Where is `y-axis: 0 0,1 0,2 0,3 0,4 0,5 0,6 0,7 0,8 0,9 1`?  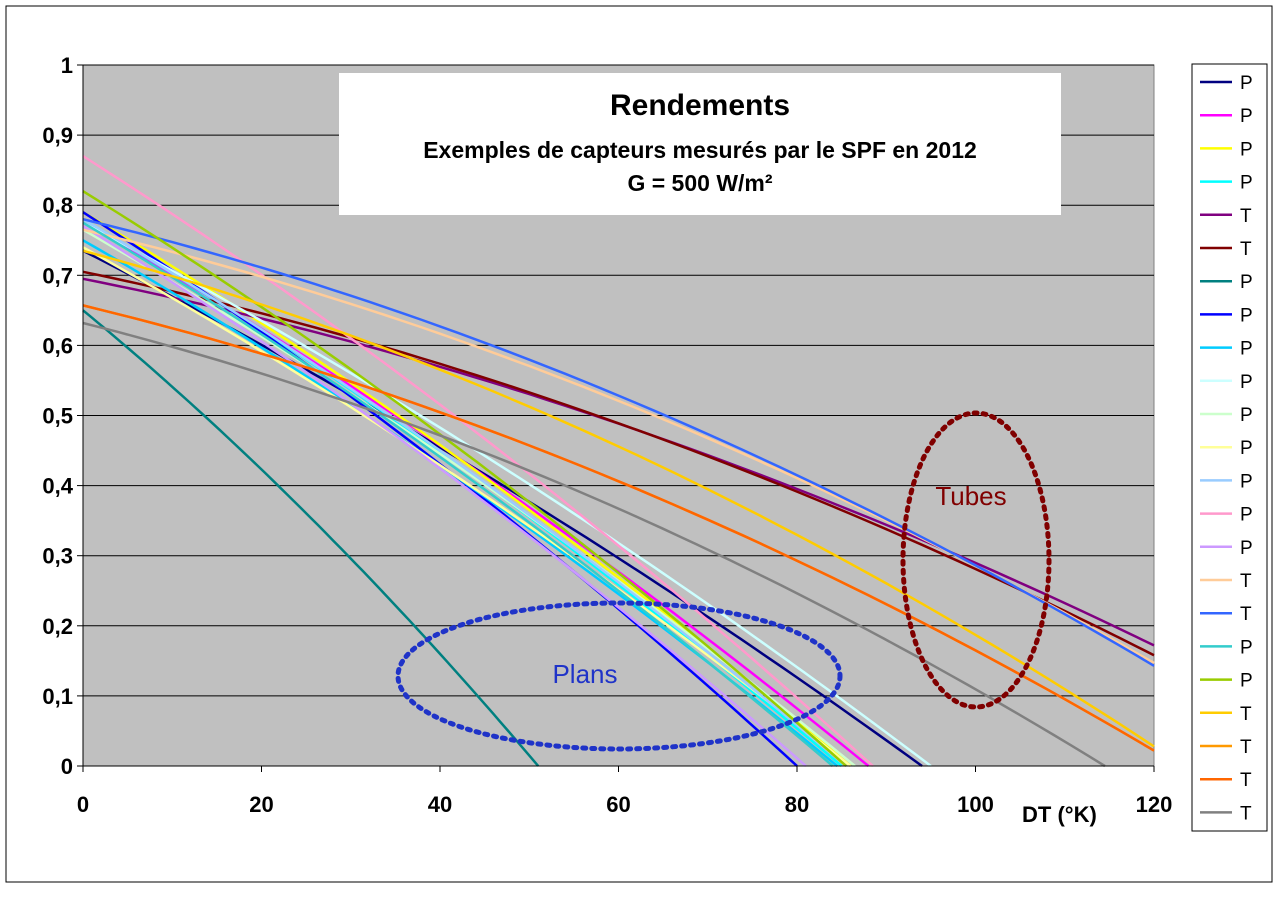 y-axis: 0 0,1 0,2 0,3 0,4 0,5 0,6 0,7 0,8 0,9 1 is located at coordinates (63, 416).